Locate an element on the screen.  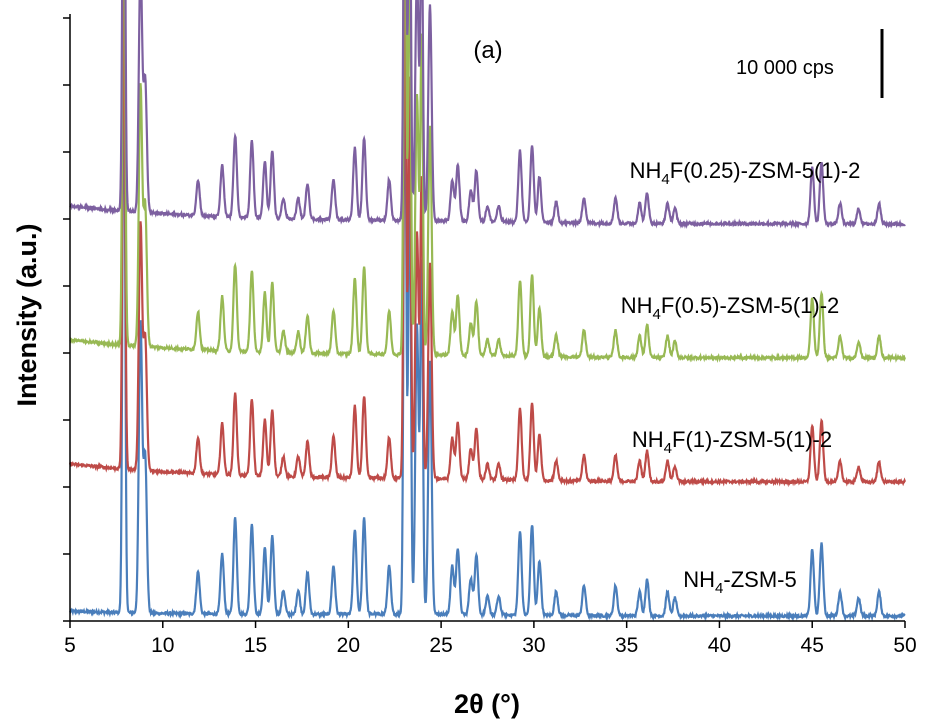
x-tick-label: 5 is located at coordinates (70, 645).